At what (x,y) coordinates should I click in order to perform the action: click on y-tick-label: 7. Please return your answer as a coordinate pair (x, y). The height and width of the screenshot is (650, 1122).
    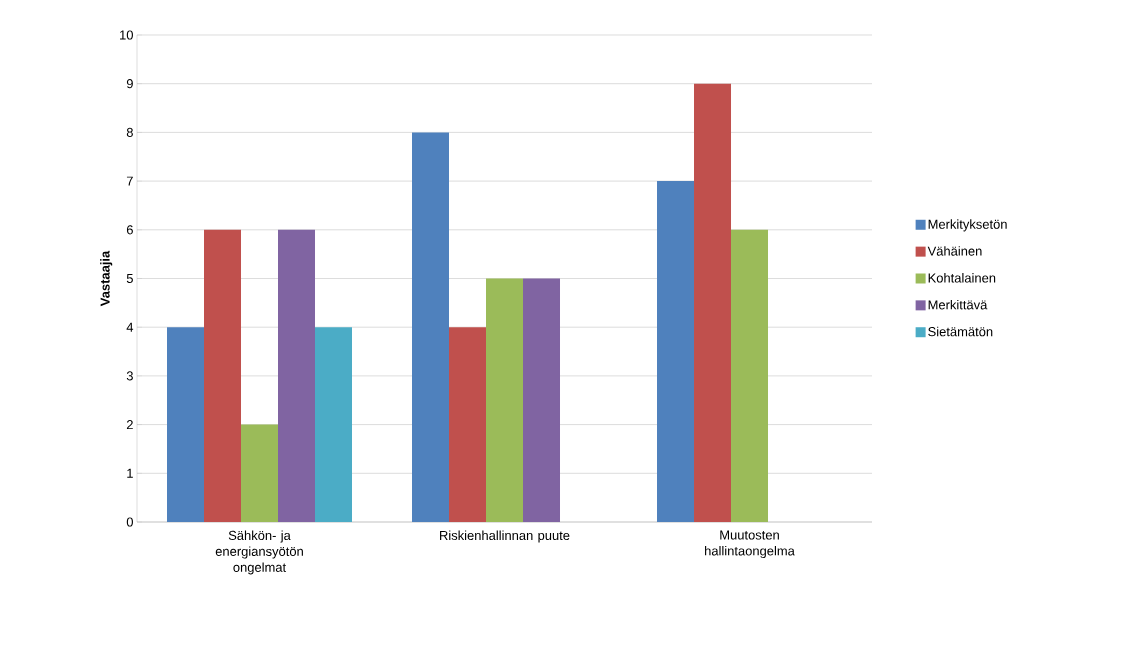
    Looking at the image, I should click on (129, 181).